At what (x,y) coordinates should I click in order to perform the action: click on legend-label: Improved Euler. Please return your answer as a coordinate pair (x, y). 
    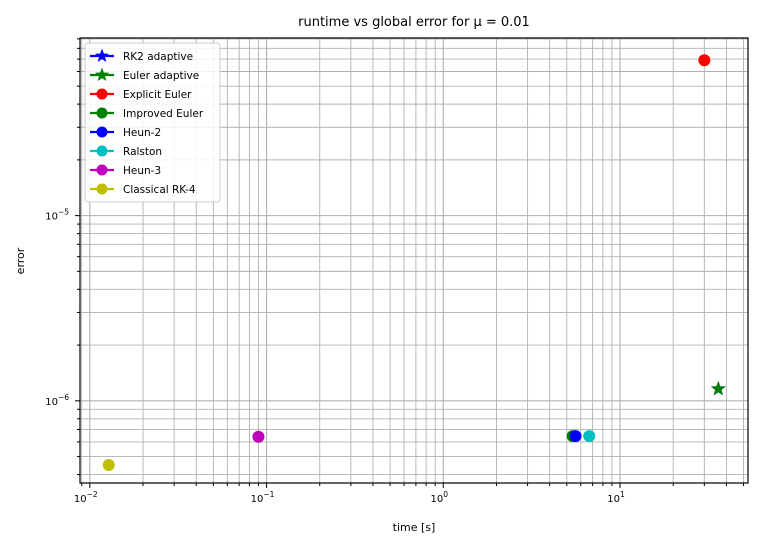
    Looking at the image, I should click on (163, 114).